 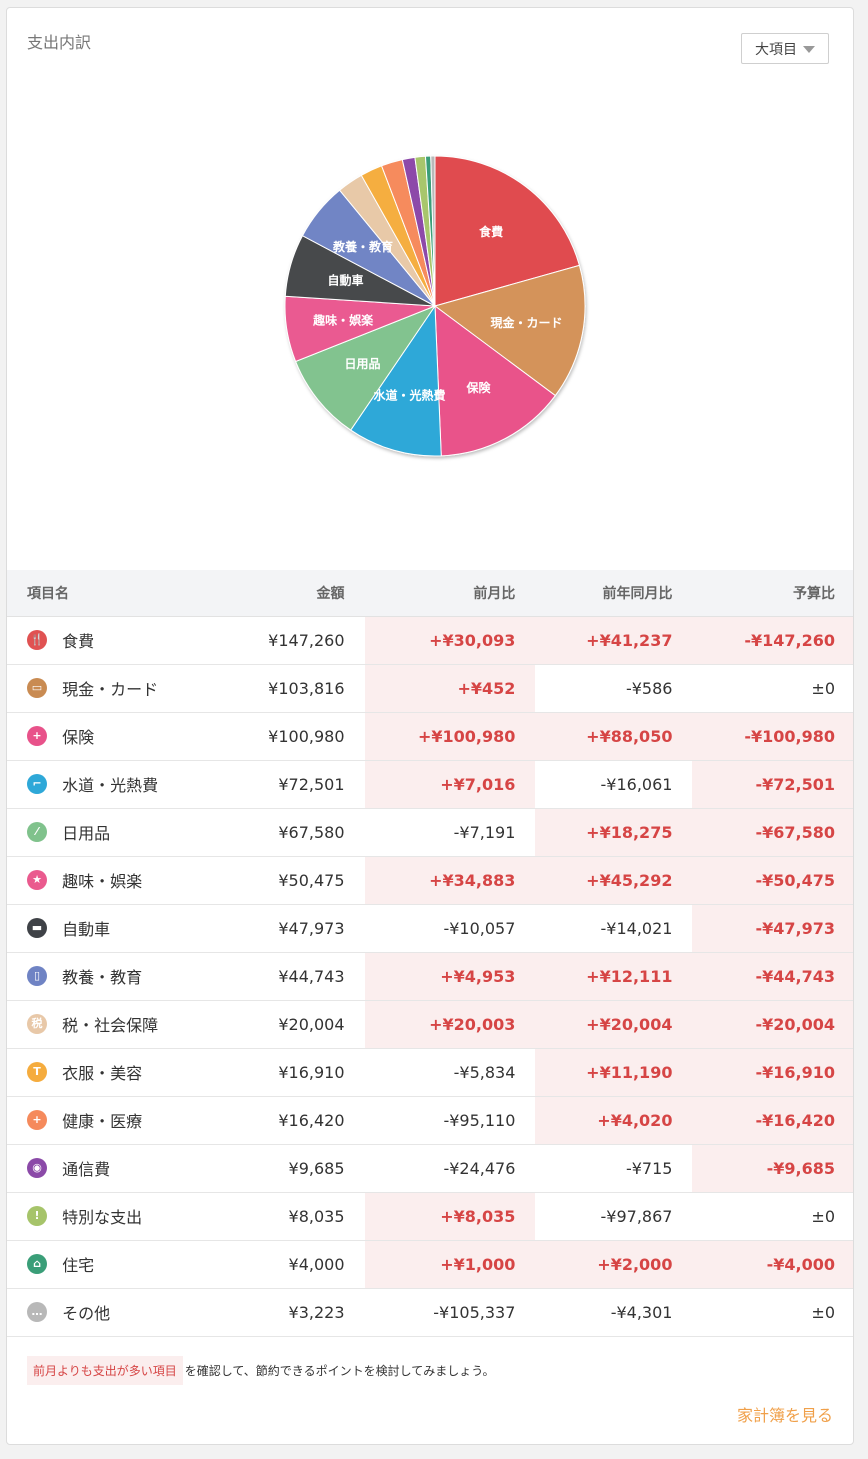 What do you see at coordinates (292, 1216) in the screenshot?
I see `amount-cell: ¥8,035` at bounding box center [292, 1216].